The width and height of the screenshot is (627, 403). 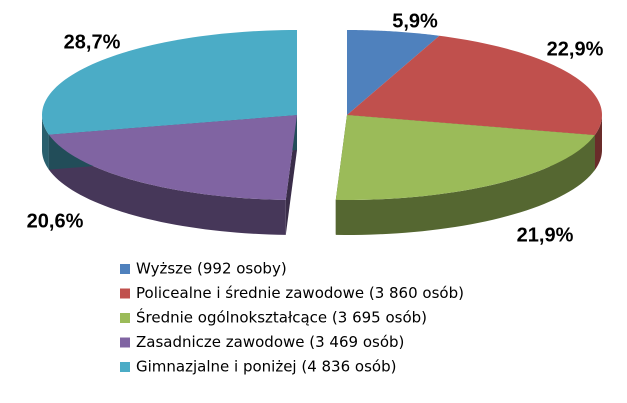 I want to click on data-label: 28,7%, so click(x=92, y=42).